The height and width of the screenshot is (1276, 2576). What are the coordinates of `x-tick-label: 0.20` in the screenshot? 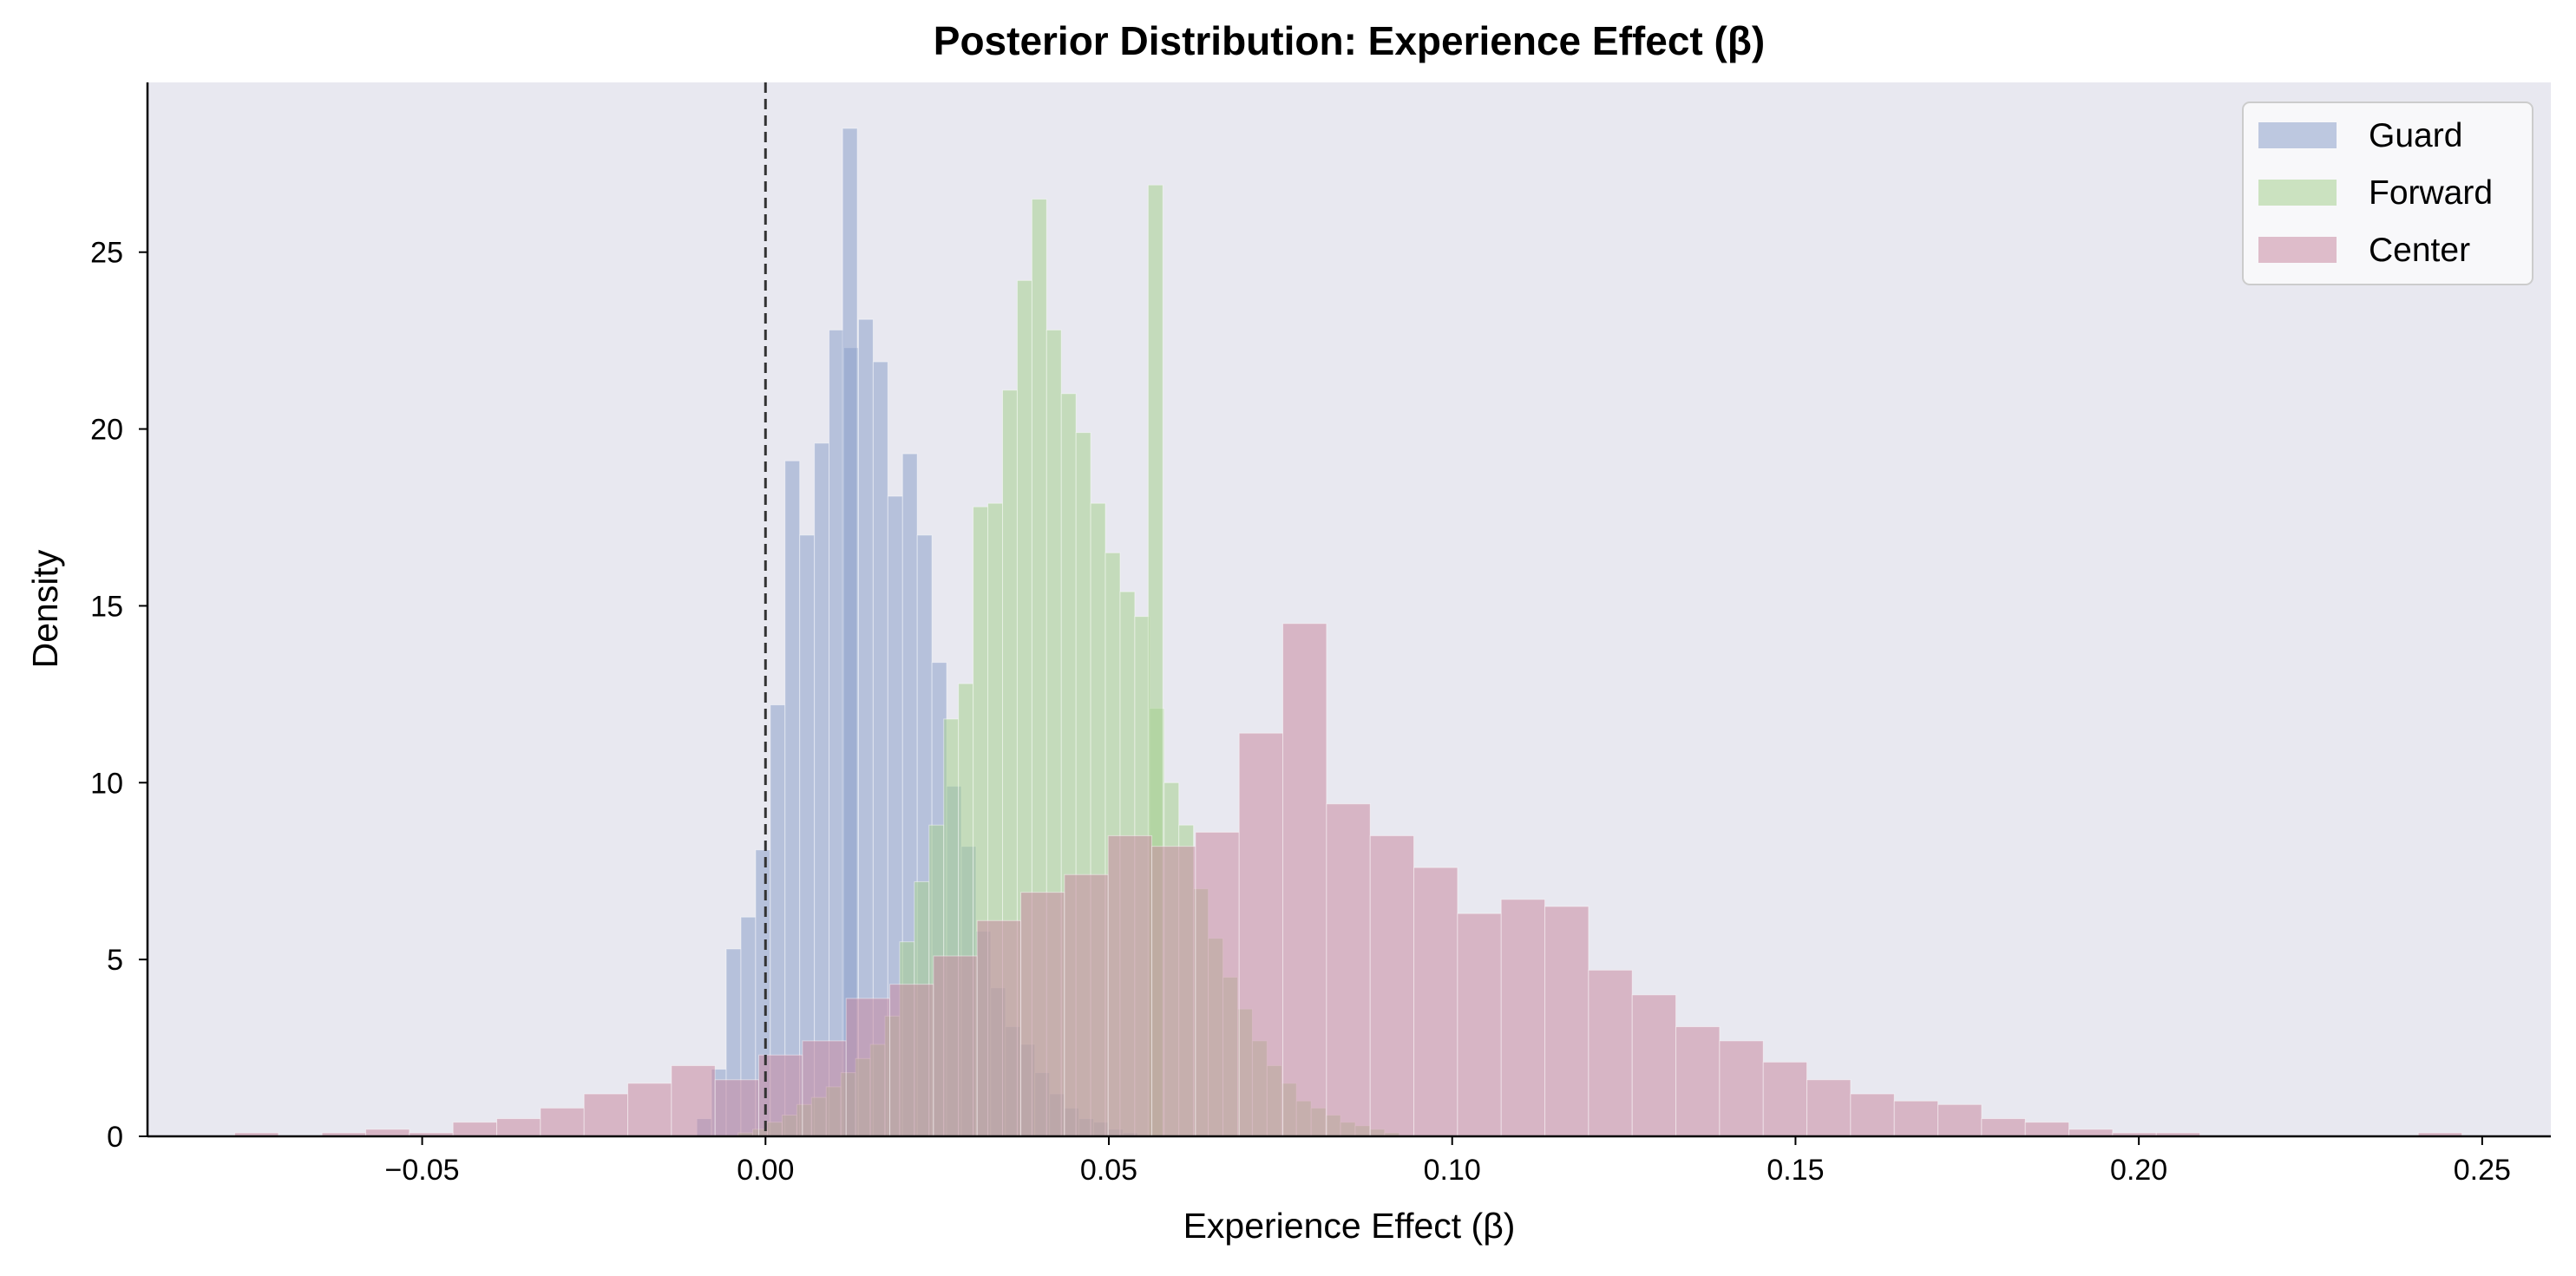 It's located at (2138, 1170).